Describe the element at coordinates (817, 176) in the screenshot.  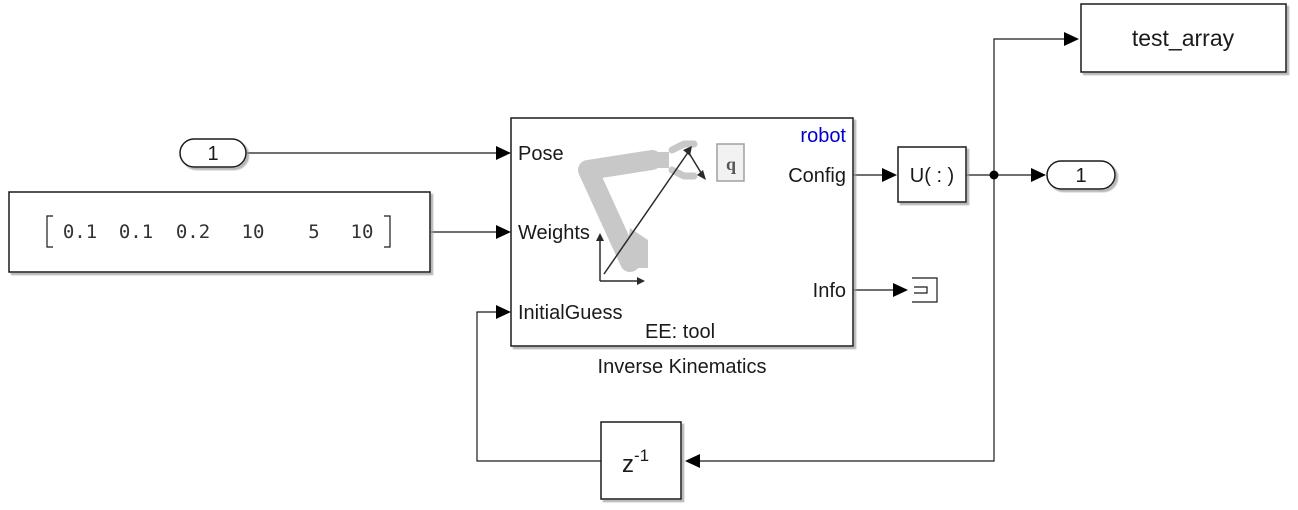
I see `output-config-label: Config` at that location.